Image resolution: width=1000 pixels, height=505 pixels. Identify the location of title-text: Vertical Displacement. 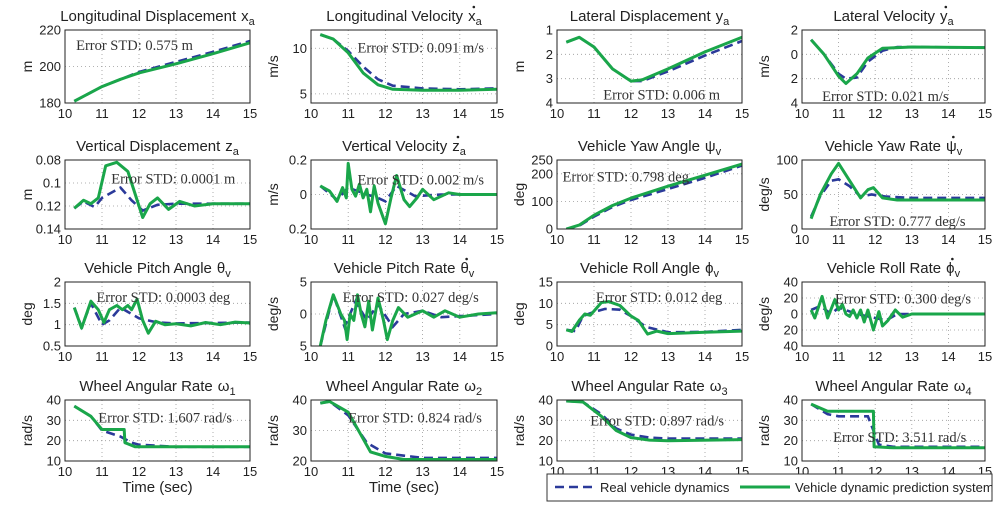
(148, 146).